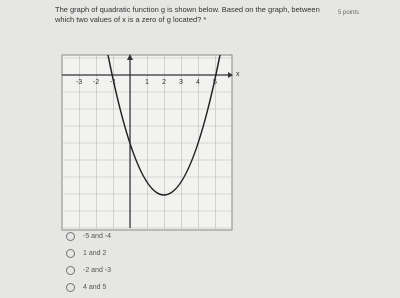 The width and height of the screenshot is (400, 298). Describe the element at coordinates (238, 74) in the screenshot. I see `axis-label: x` at that location.